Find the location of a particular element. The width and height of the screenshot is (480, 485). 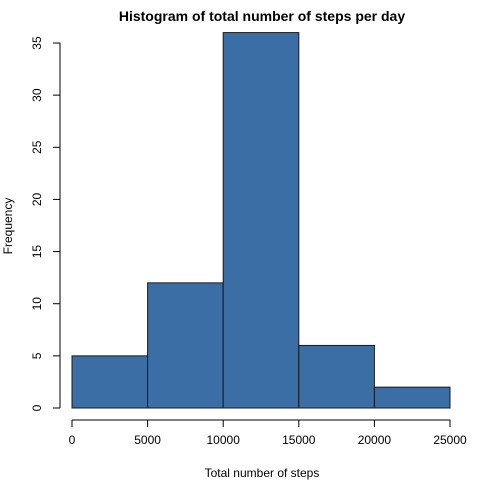

y-tick-label-2: 10 is located at coordinates (37, 304).